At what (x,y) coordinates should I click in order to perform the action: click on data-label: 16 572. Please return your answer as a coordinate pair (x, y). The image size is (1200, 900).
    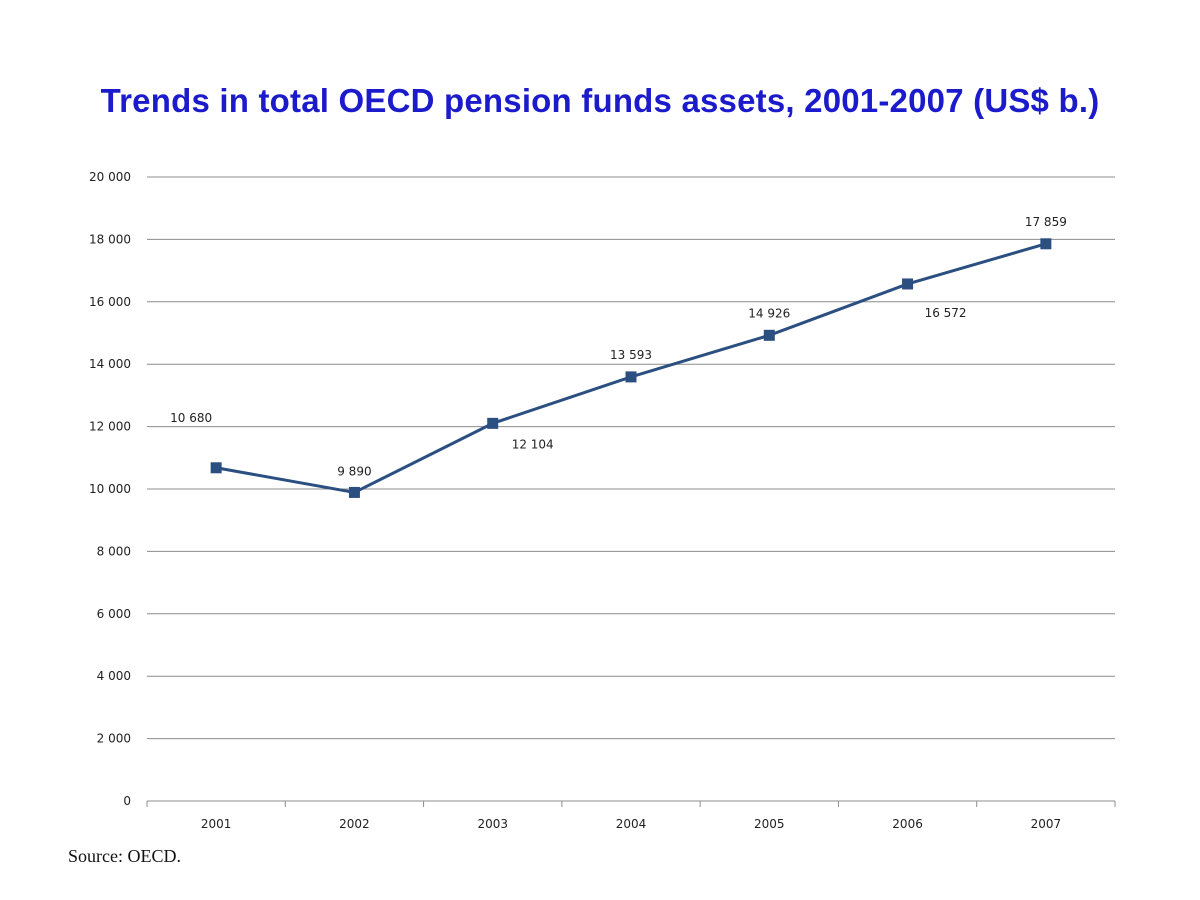
    Looking at the image, I should click on (946, 313).